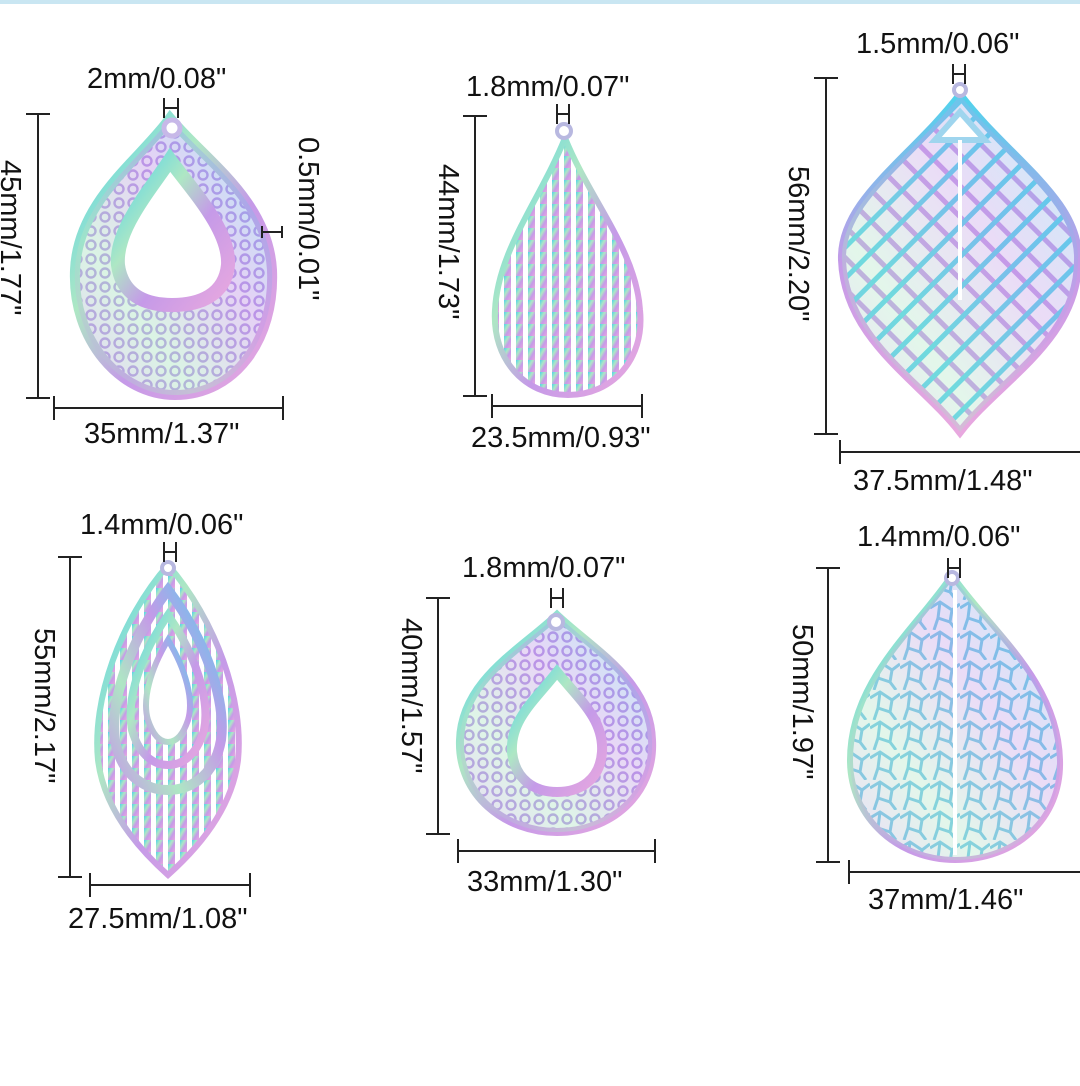  What do you see at coordinates (548, 87) in the screenshot?
I see `hole-label-2: 1.8mm/0.07"` at bounding box center [548, 87].